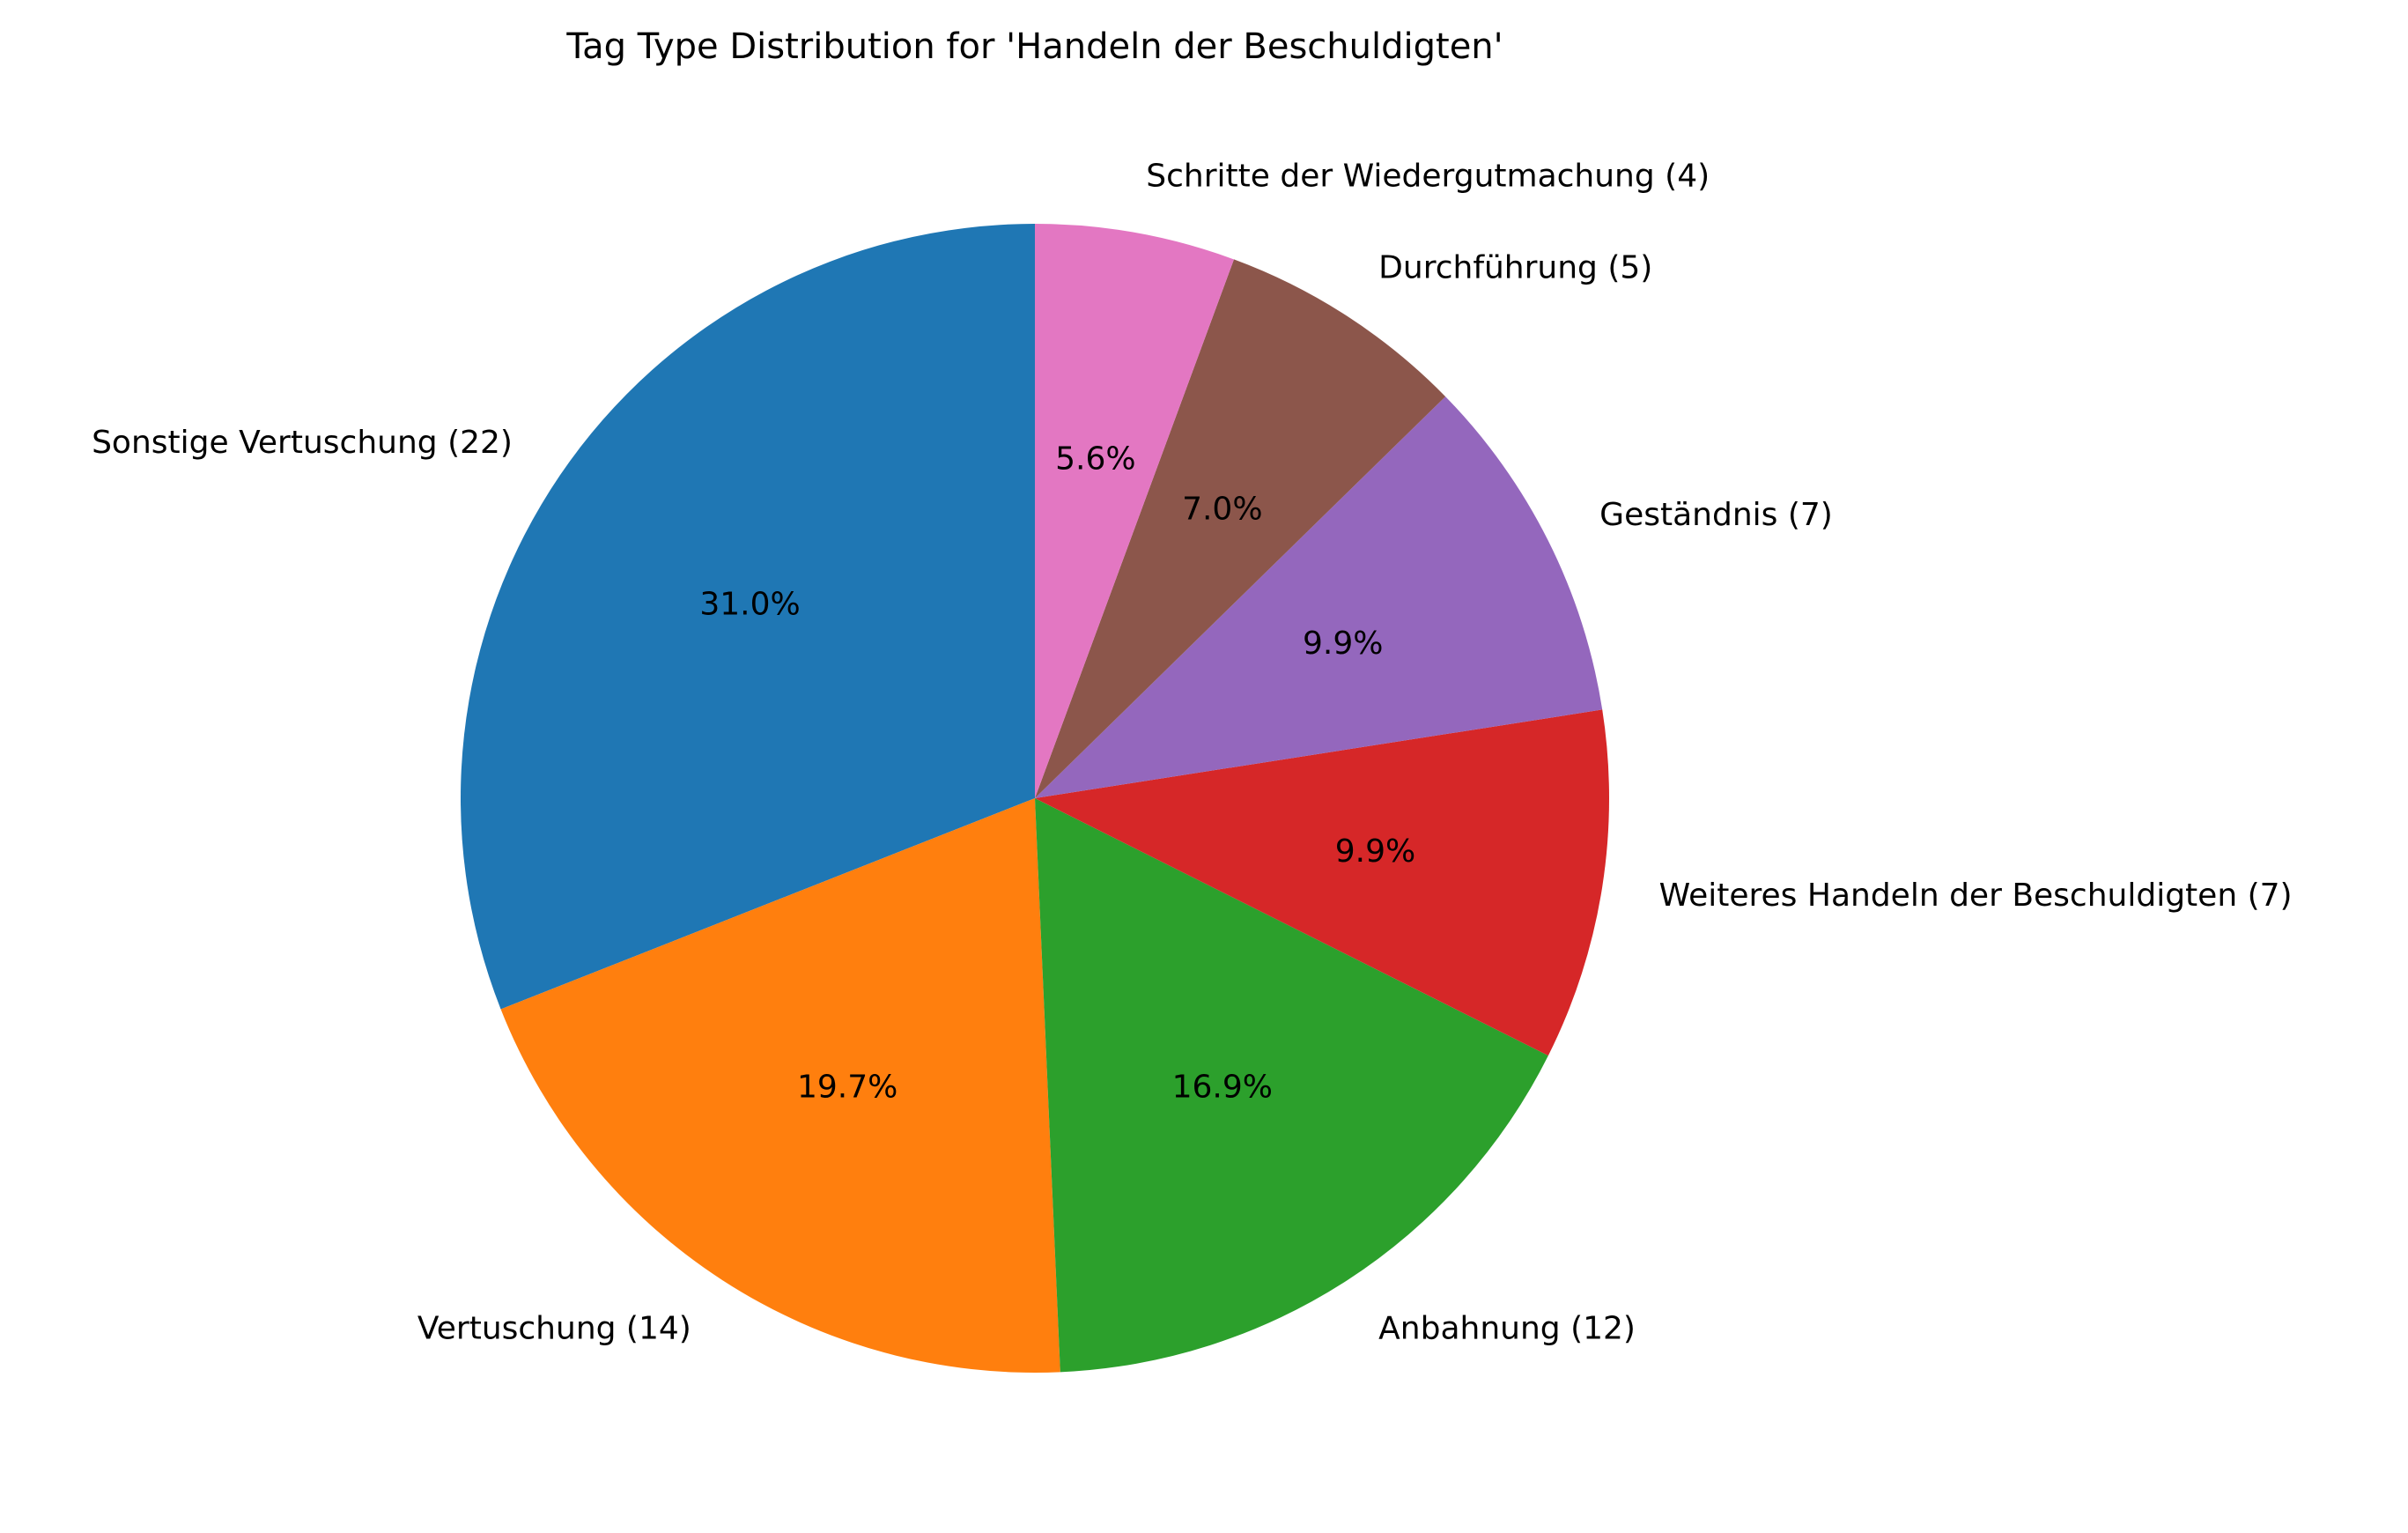 This screenshot has width=2408, height=1533. Describe the element at coordinates (1223, 1088) in the screenshot. I see `slice-percent-label: 16.9%` at that location.